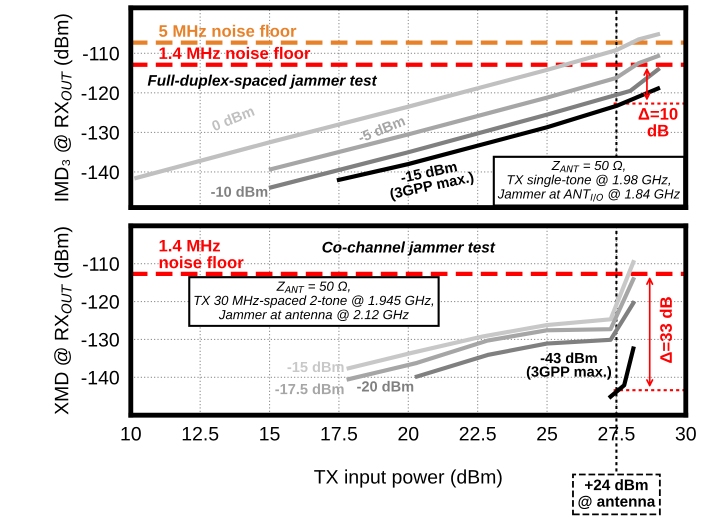  I want to click on series-label: -43 dBm (3GPP max.), so click(569, 366).